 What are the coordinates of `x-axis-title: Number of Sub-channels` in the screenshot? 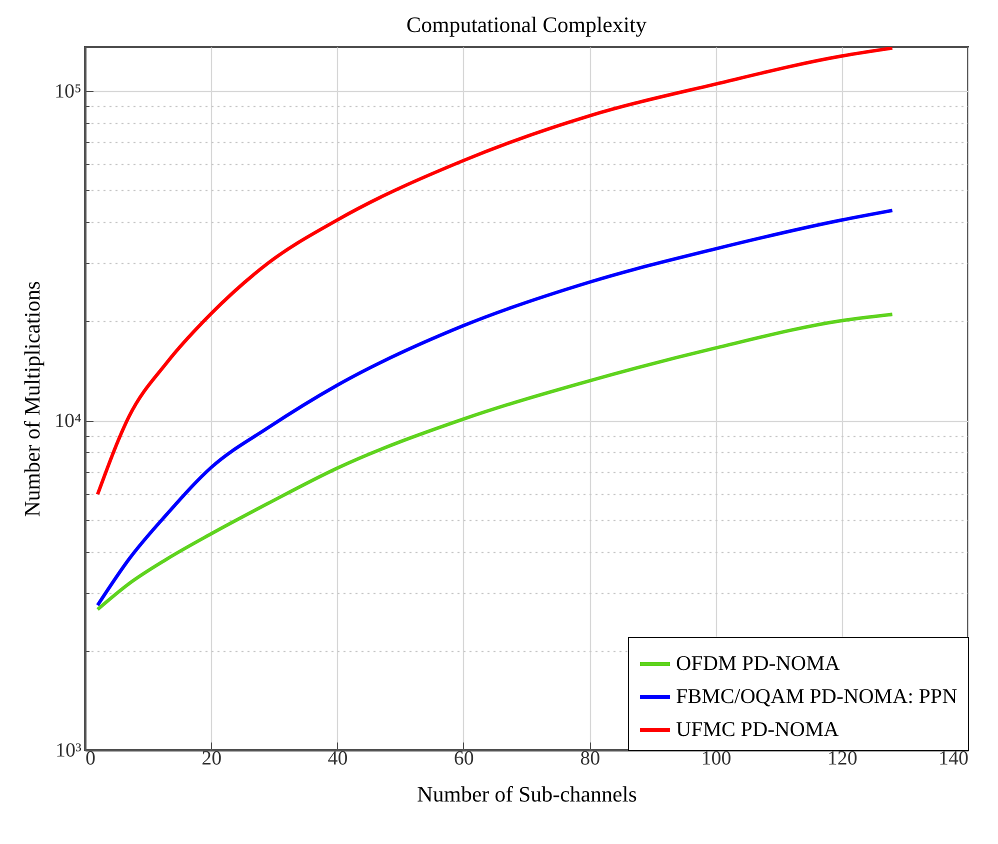 It's located at (527, 794).